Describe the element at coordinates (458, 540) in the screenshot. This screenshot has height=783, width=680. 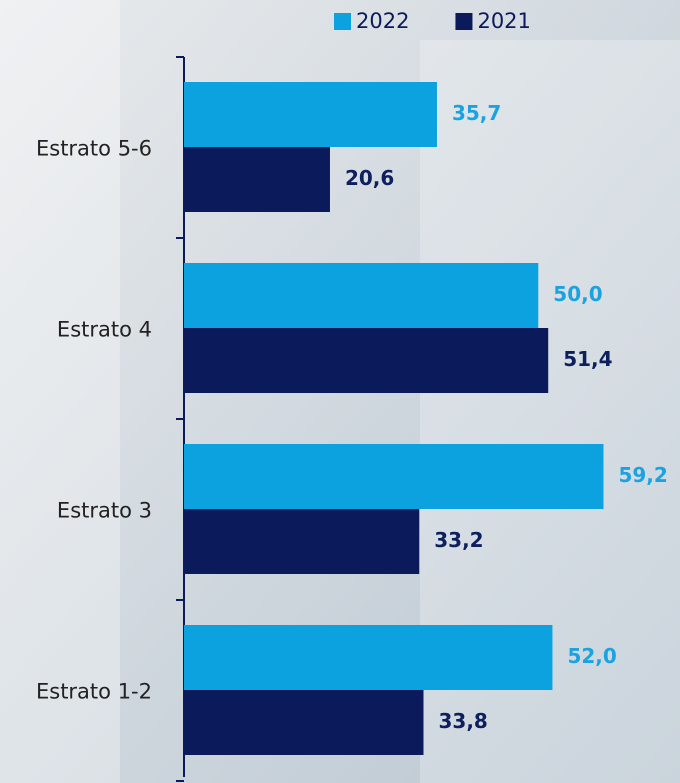
I see `value-label: 33,2` at that location.